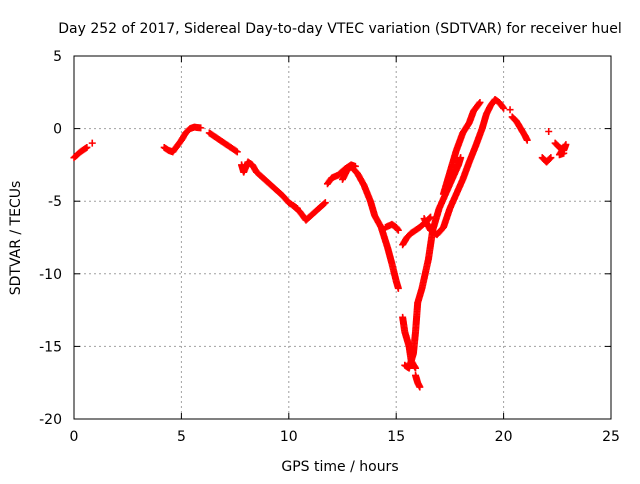  I want to click on y-tick-label: 5, so click(57, 57).